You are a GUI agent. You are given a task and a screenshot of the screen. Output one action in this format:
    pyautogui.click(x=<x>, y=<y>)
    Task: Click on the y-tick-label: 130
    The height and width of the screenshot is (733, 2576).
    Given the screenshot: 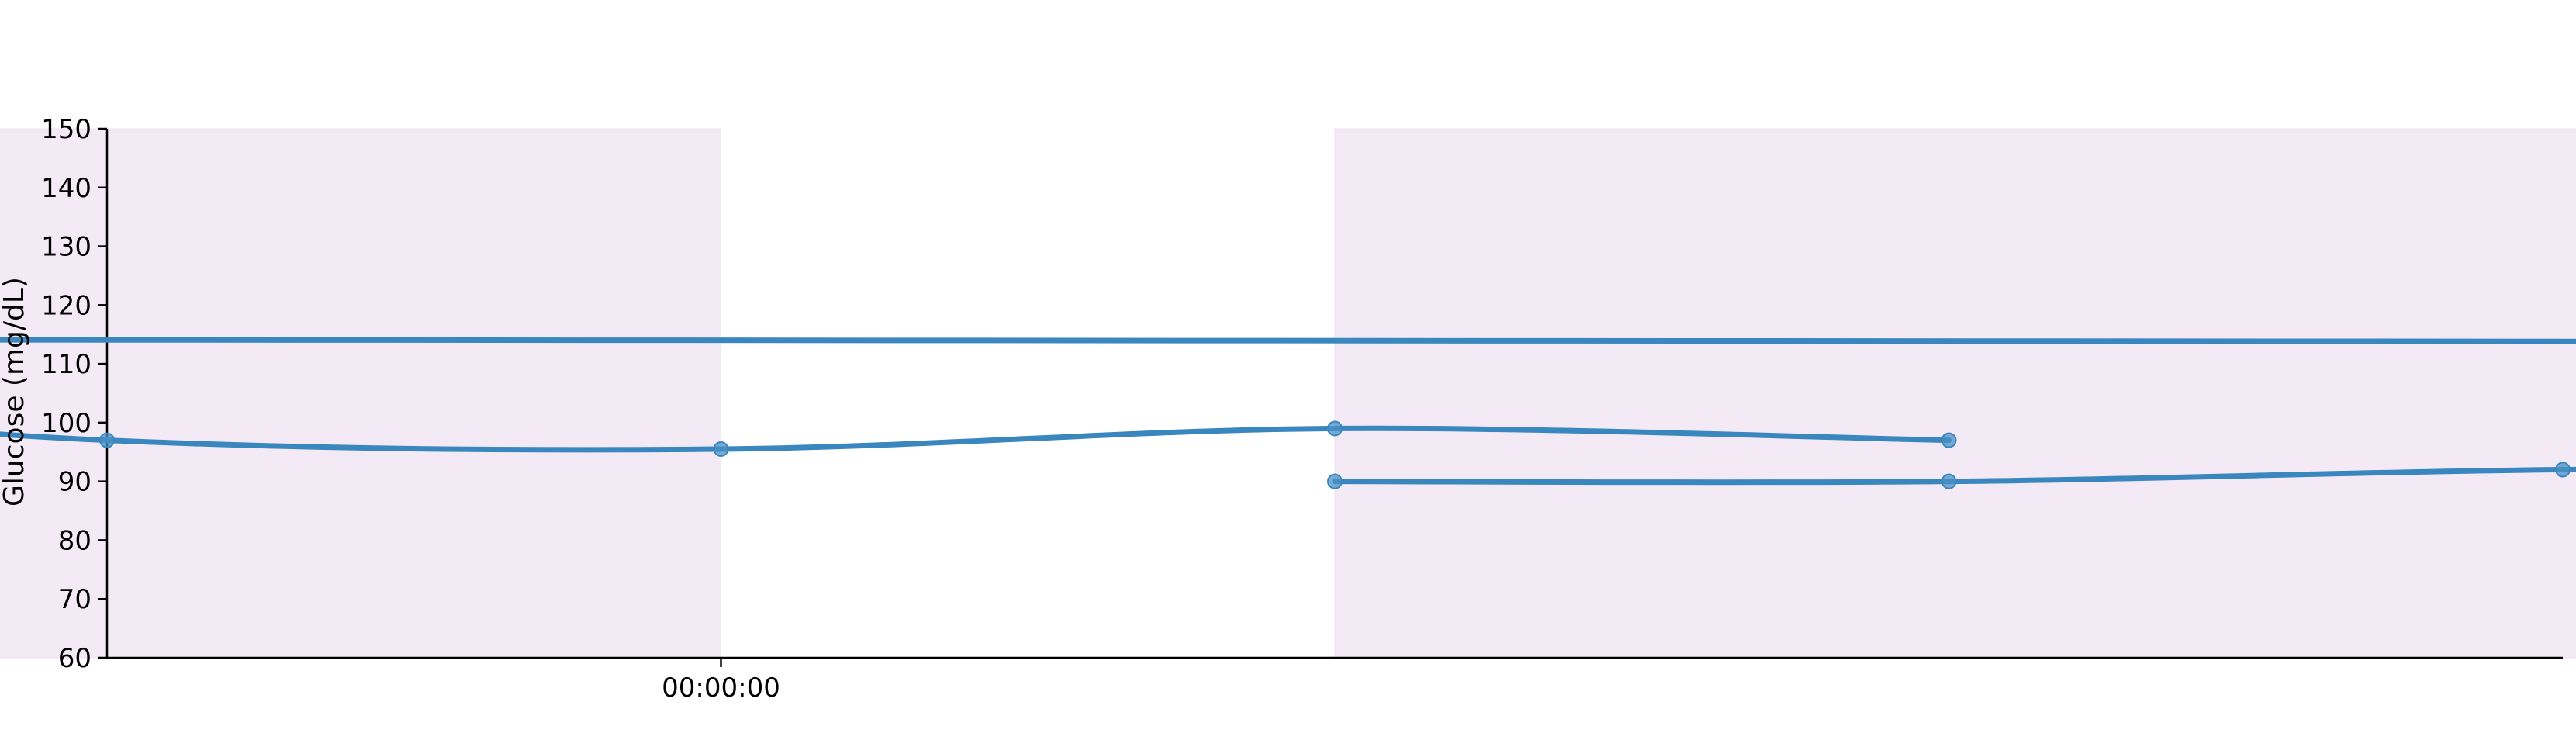 What is the action you would take?
    pyautogui.click(x=66, y=247)
    